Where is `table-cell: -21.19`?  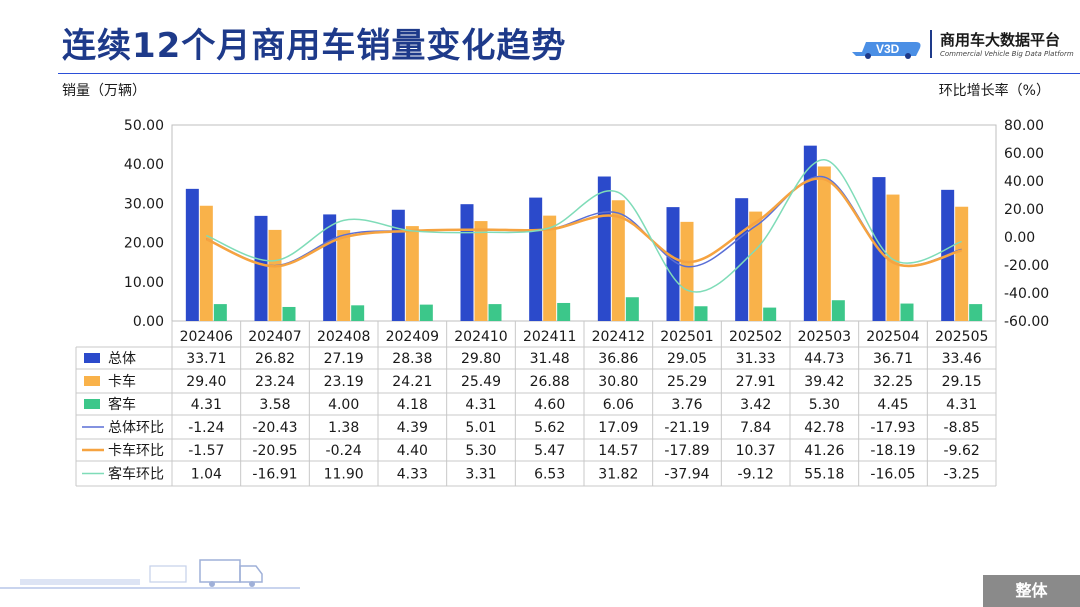
table-cell: -21.19 is located at coordinates (686, 428).